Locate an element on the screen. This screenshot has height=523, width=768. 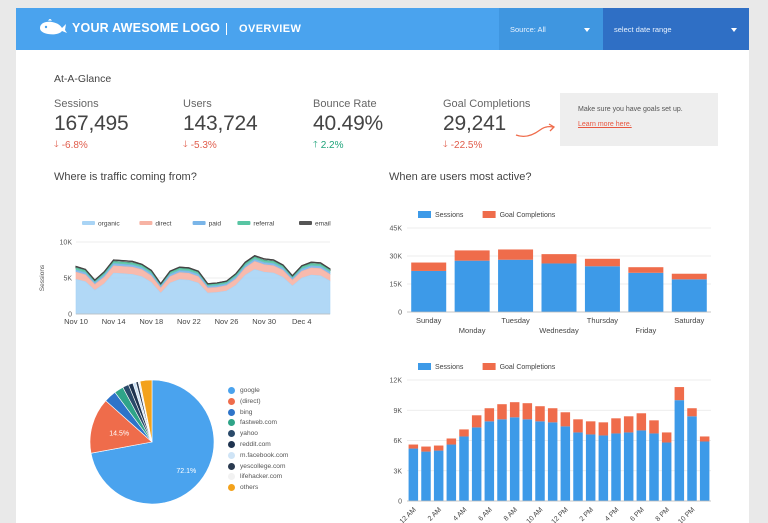
x-tick-label: 10 AM is located at coordinates (534, 514).